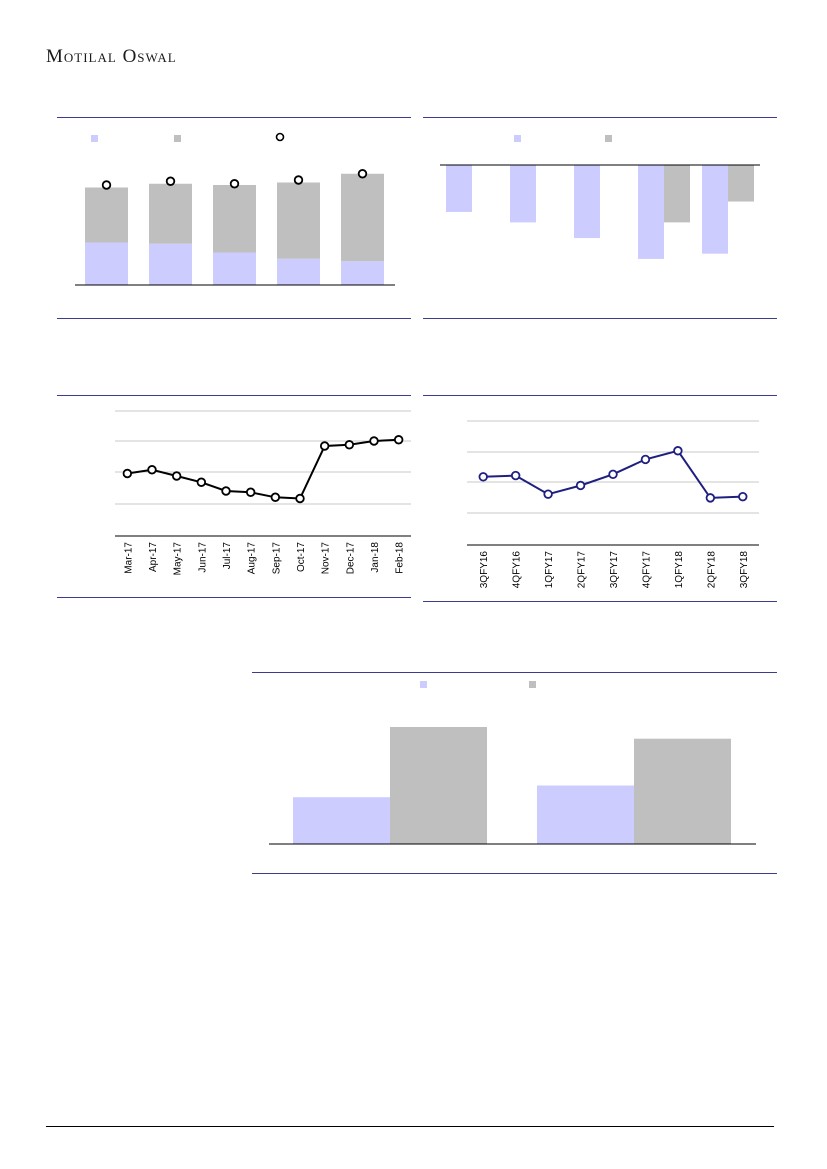 This screenshot has height=1169, width=827. Describe the element at coordinates (234, 395) in the screenshot. I see `chart3-top-rule` at that location.